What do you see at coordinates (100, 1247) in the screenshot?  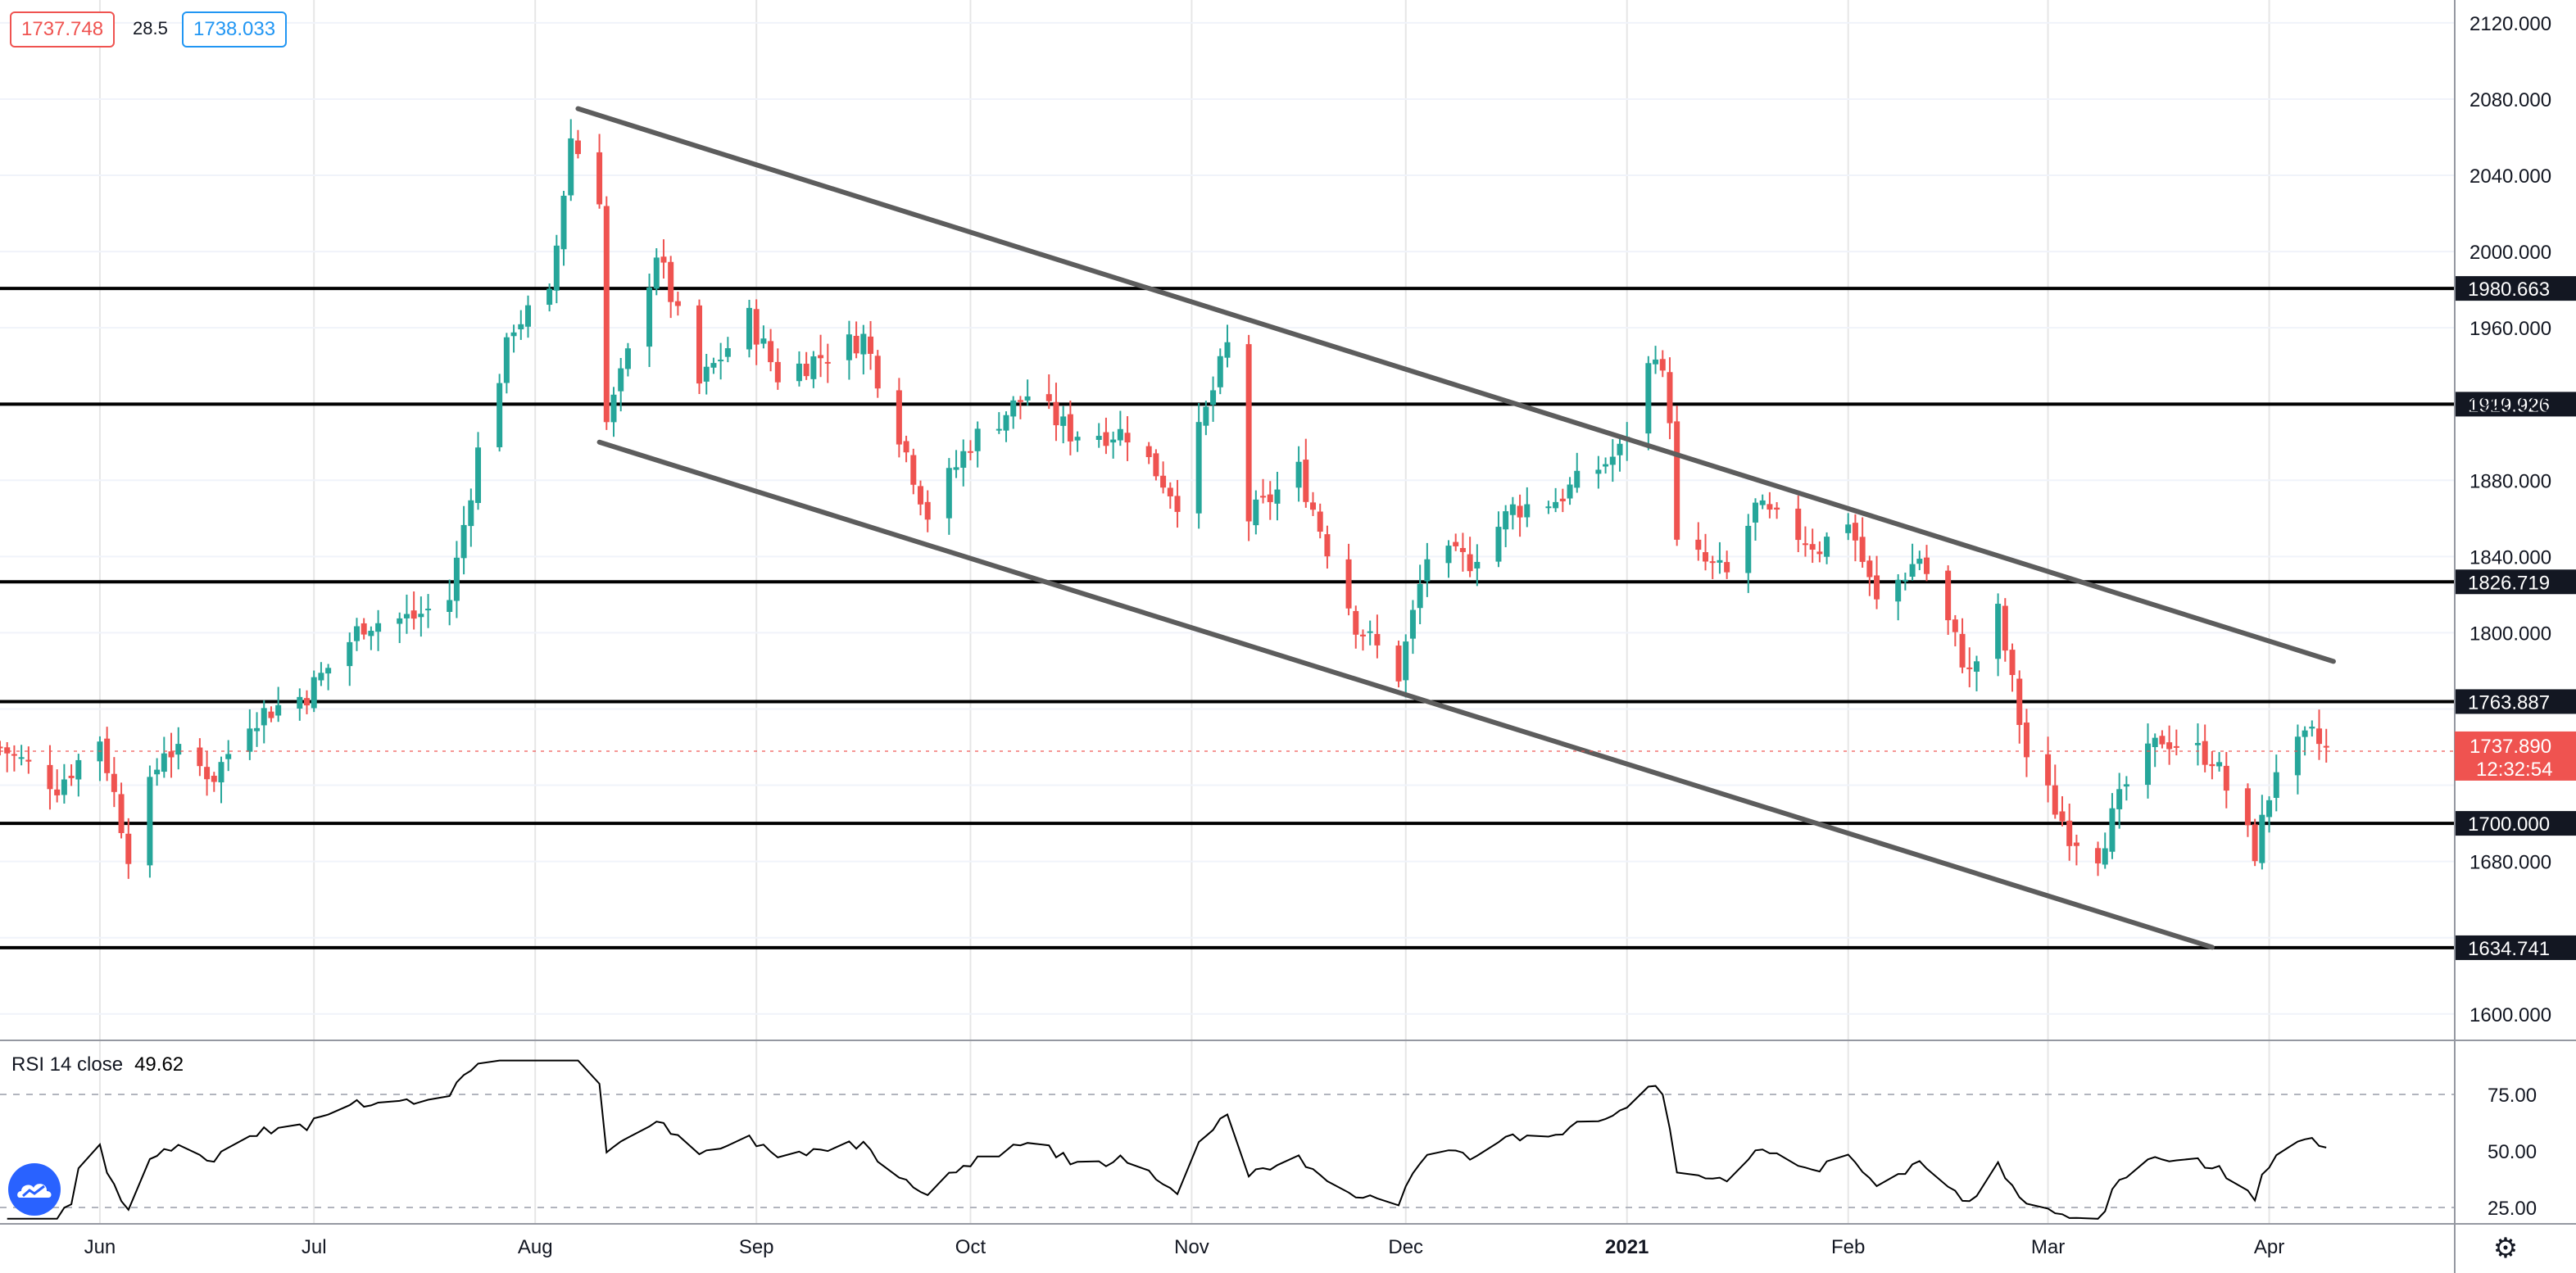 I see `time-tick-label: Jun` at bounding box center [100, 1247].